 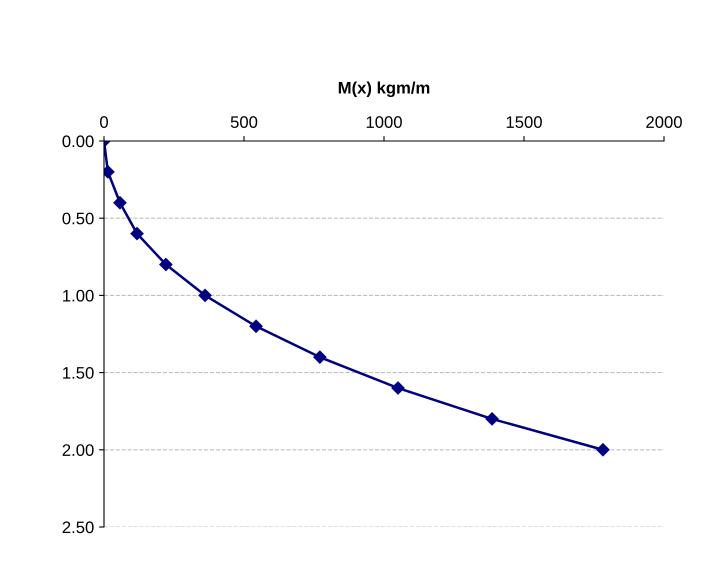 What do you see at coordinates (78, 527) in the screenshot?
I see `y-tick-label: 2.50` at bounding box center [78, 527].